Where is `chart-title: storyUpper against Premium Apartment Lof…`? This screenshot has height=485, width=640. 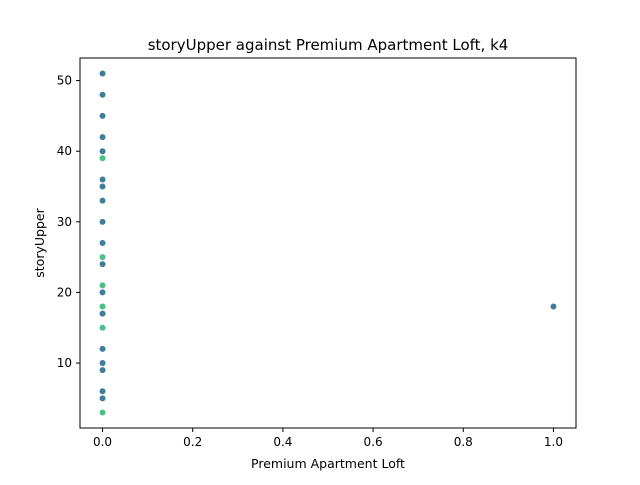
chart-title: storyUpper against Premium Apartment Lof… is located at coordinates (328, 45).